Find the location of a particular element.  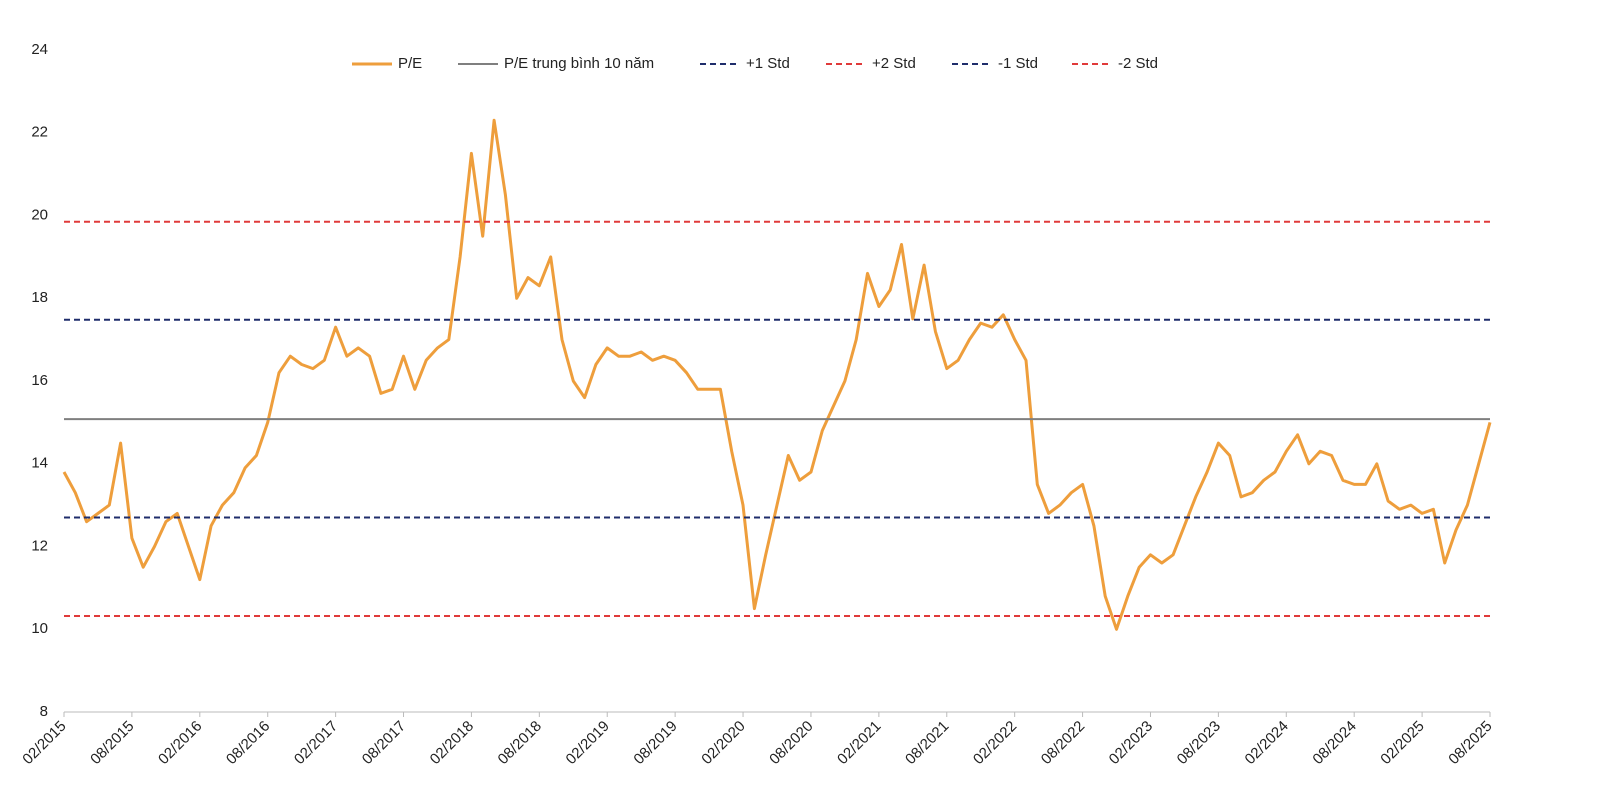

x-tick-label: 02/2018 is located at coordinates (452, 743).